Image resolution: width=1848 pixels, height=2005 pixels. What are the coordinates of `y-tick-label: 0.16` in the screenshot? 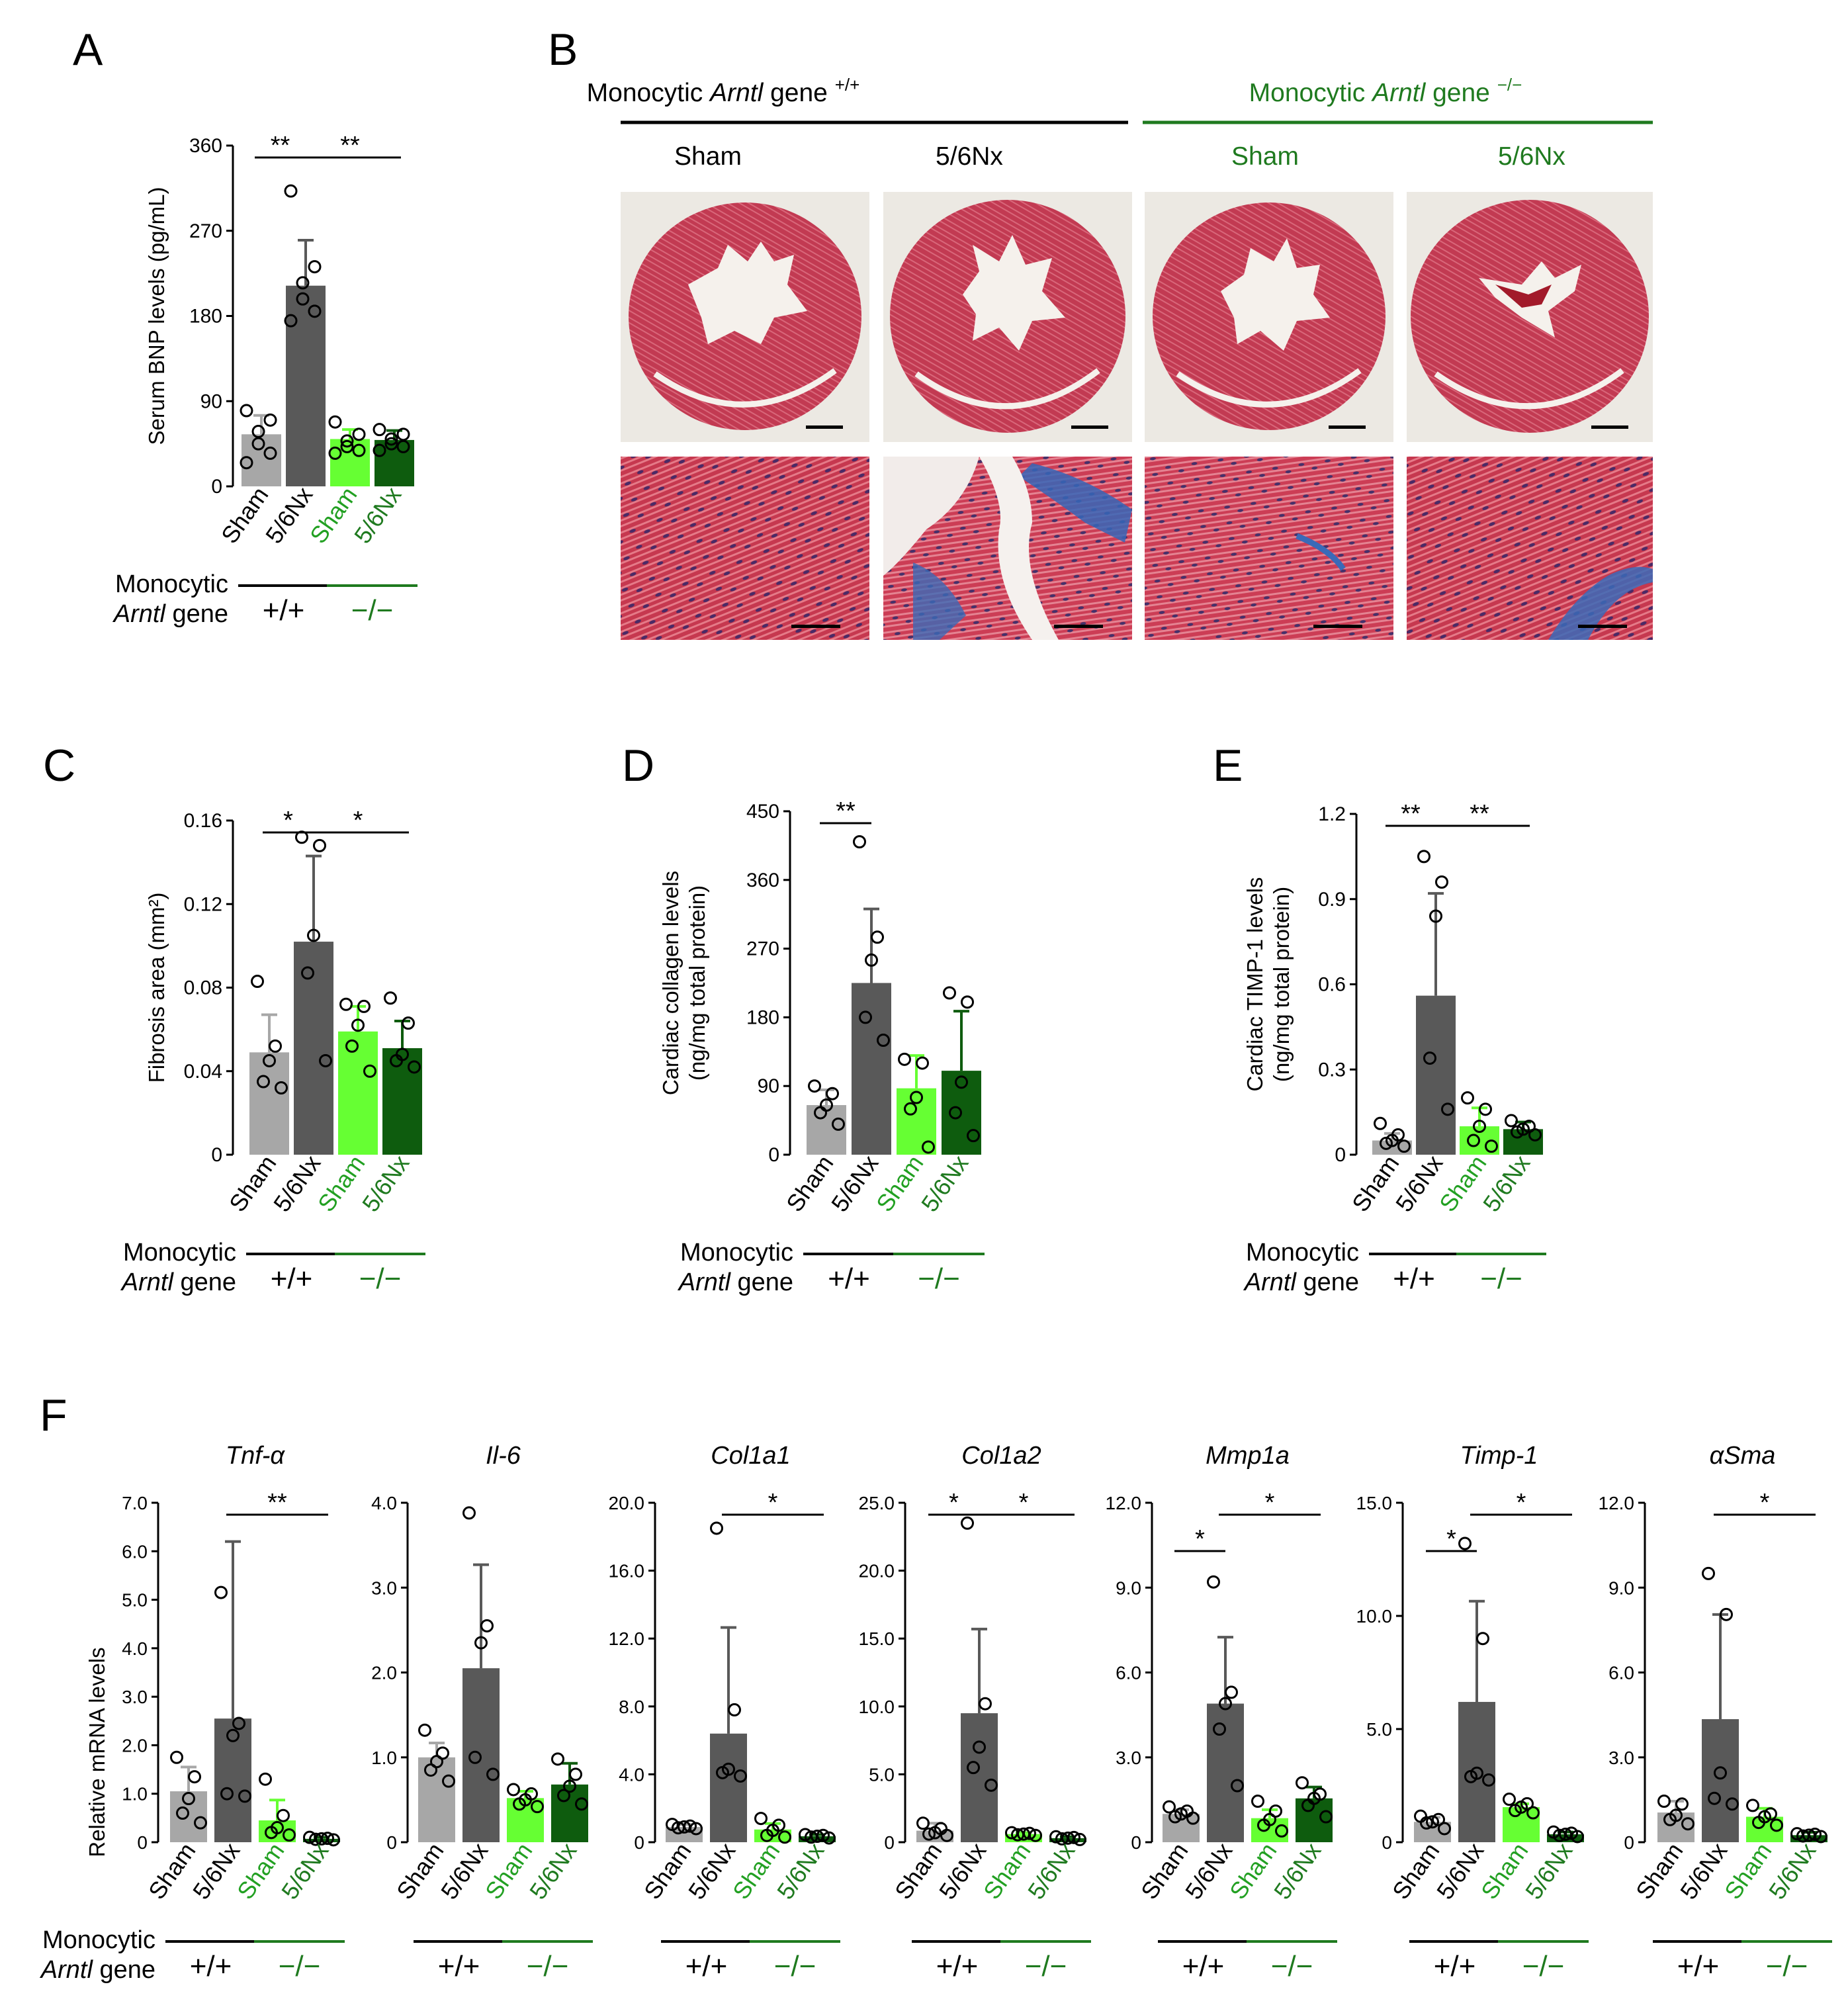 It's located at (203, 821).